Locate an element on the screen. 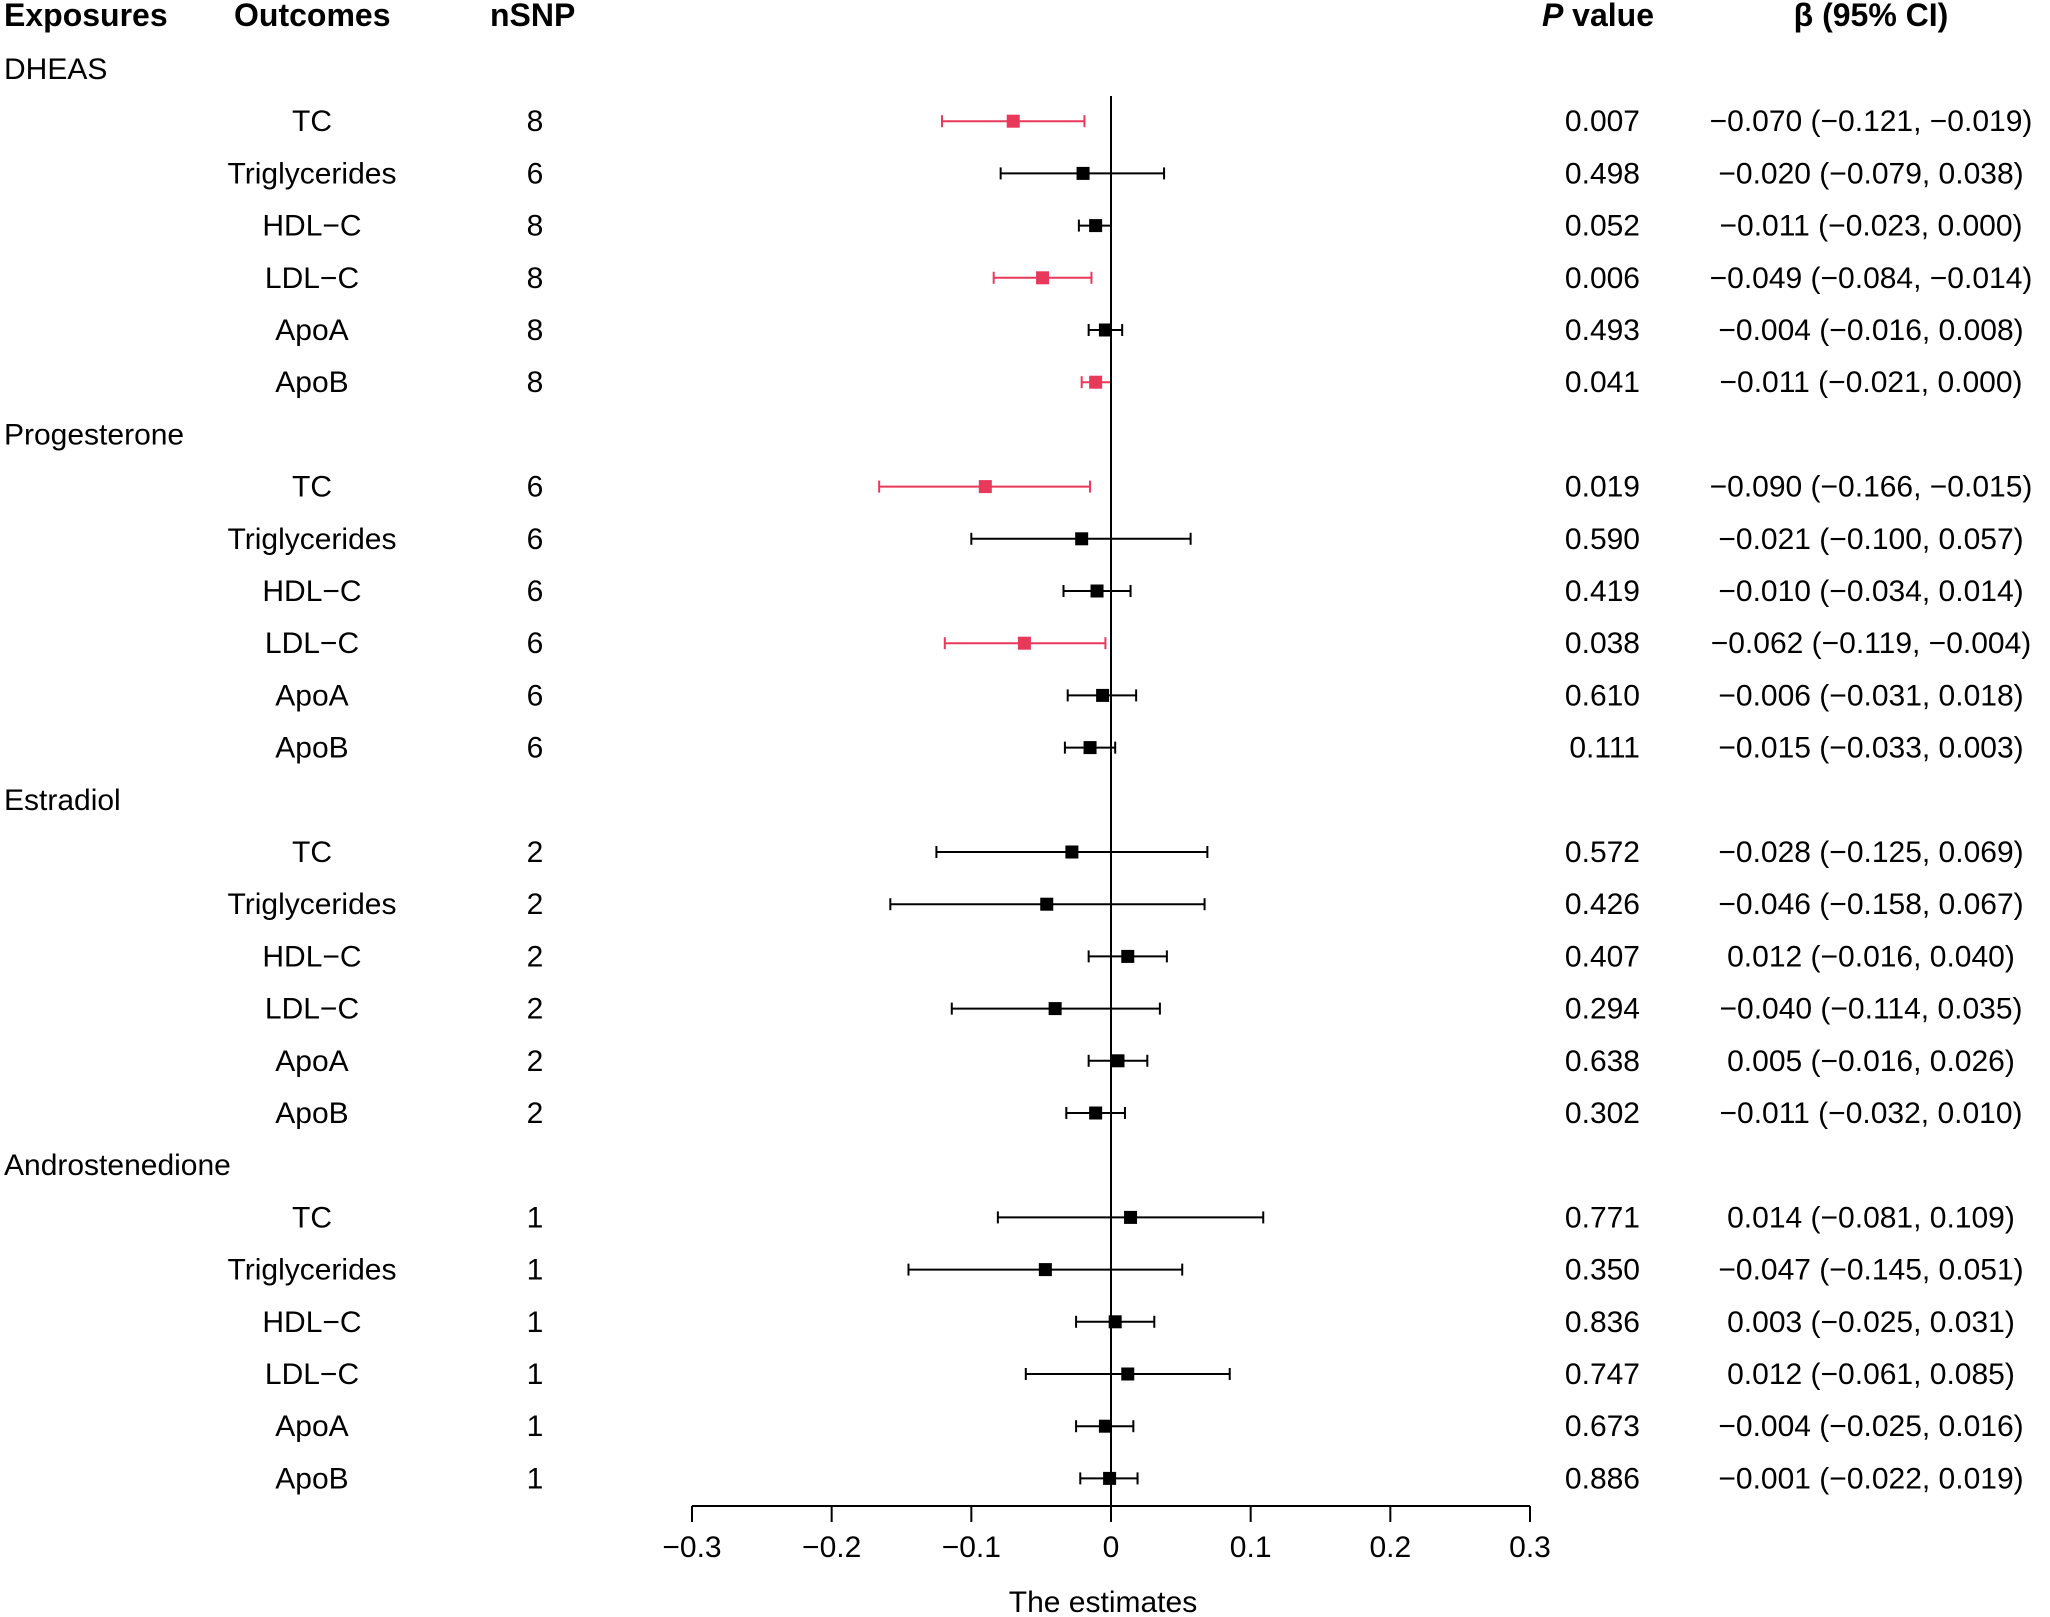 The image size is (2050, 1617). p-value: 0.052 is located at coordinates (1602, 226).